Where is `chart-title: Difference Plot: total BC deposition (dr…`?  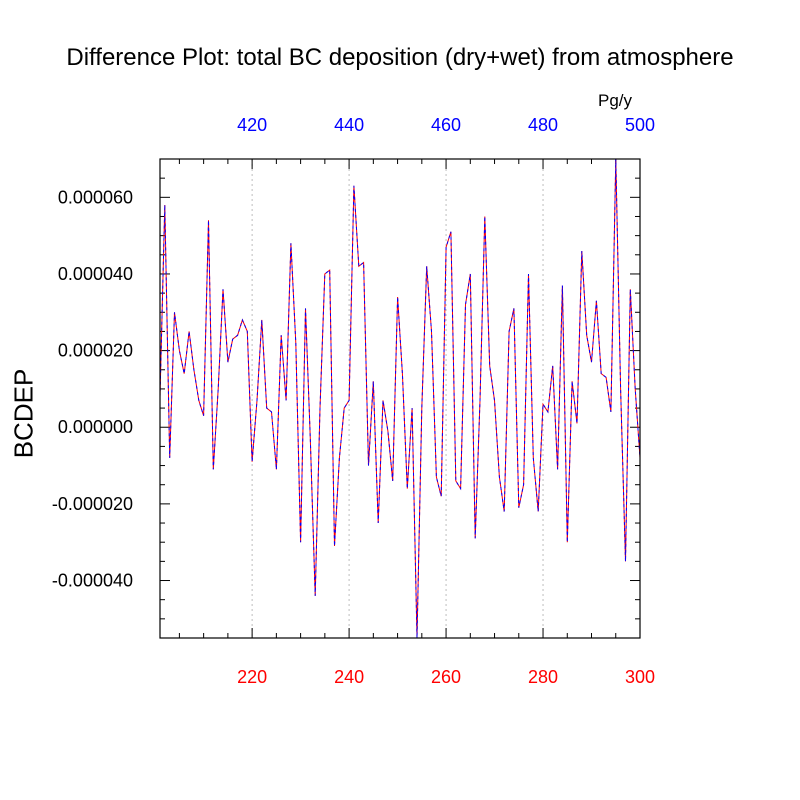
chart-title: Difference Plot: total BC deposition (dr… is located at coordinates (400, 57).